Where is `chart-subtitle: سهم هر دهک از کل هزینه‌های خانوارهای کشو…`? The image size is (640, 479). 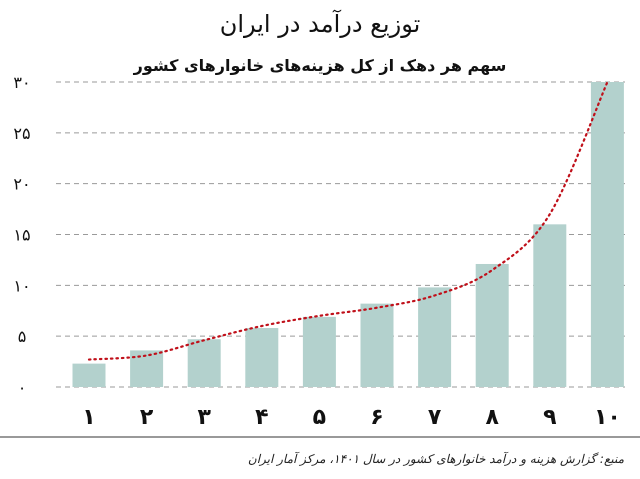 chart-subtitle: سهم هر دهک از کل هزینه‌های خانوارهای کشو… is located at coordinates (320, 65).